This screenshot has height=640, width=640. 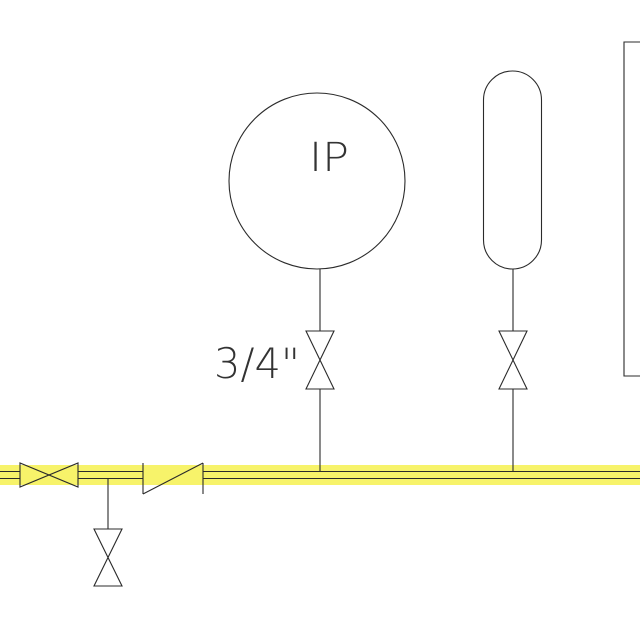 What do you see at coordinates (329, 158) in the screenshot?
I see `gauge-label: IP` at bounding box center [329, 158].